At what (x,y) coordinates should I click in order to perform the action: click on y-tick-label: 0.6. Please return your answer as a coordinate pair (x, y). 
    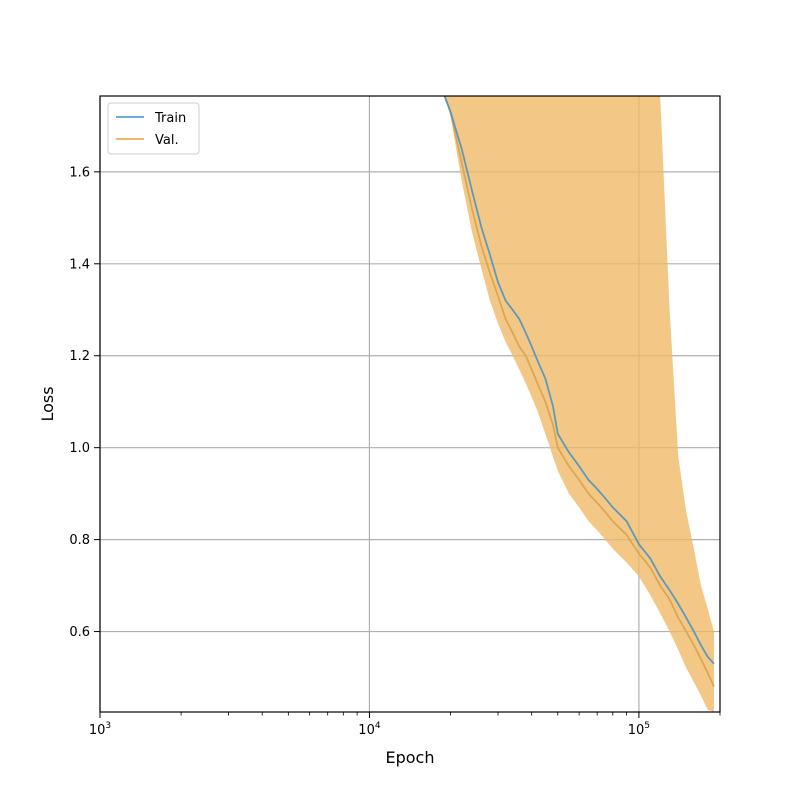
    Looking at the image, I should click on (79, 632).